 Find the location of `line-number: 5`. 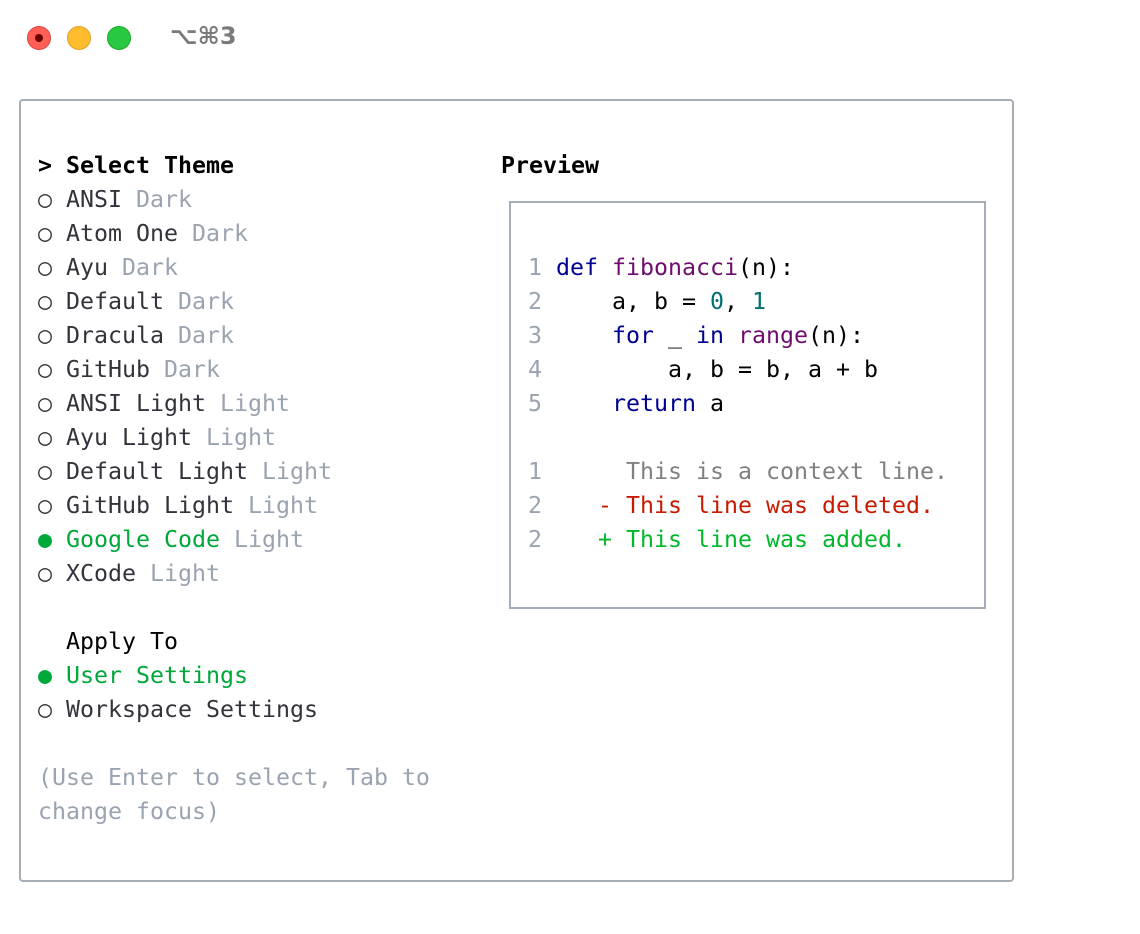

line-number: 5 is located at coordinates (535, 403).